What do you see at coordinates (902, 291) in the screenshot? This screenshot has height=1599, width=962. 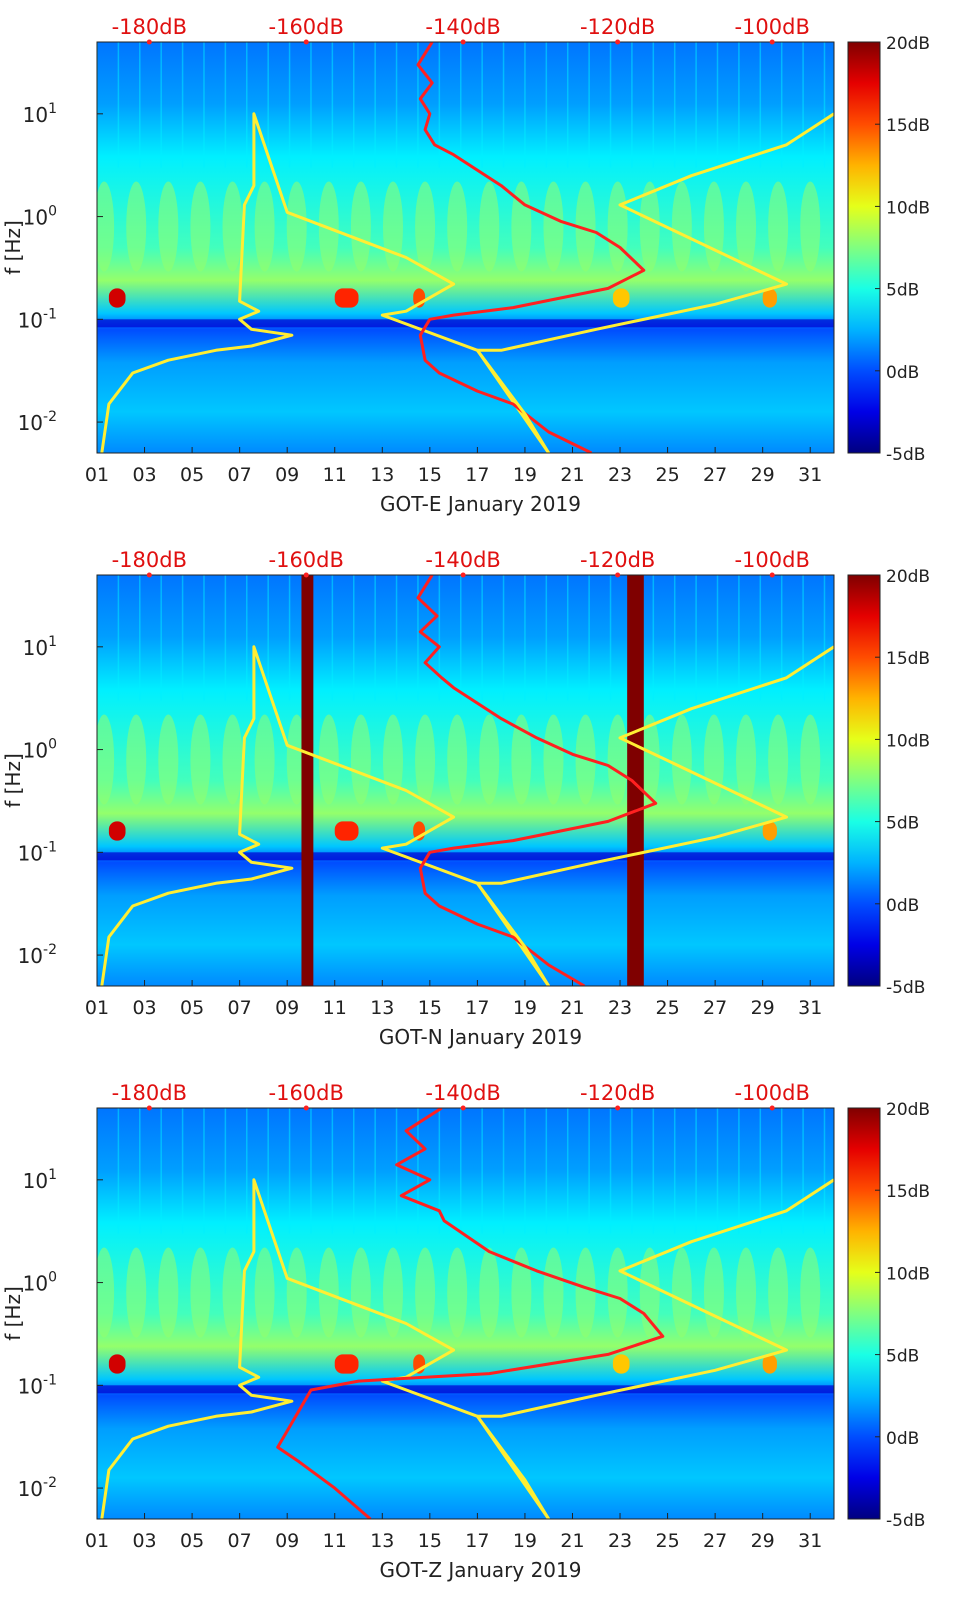 I see `colorbar-tick-label: 5dB` at bounding box center [902, 291].